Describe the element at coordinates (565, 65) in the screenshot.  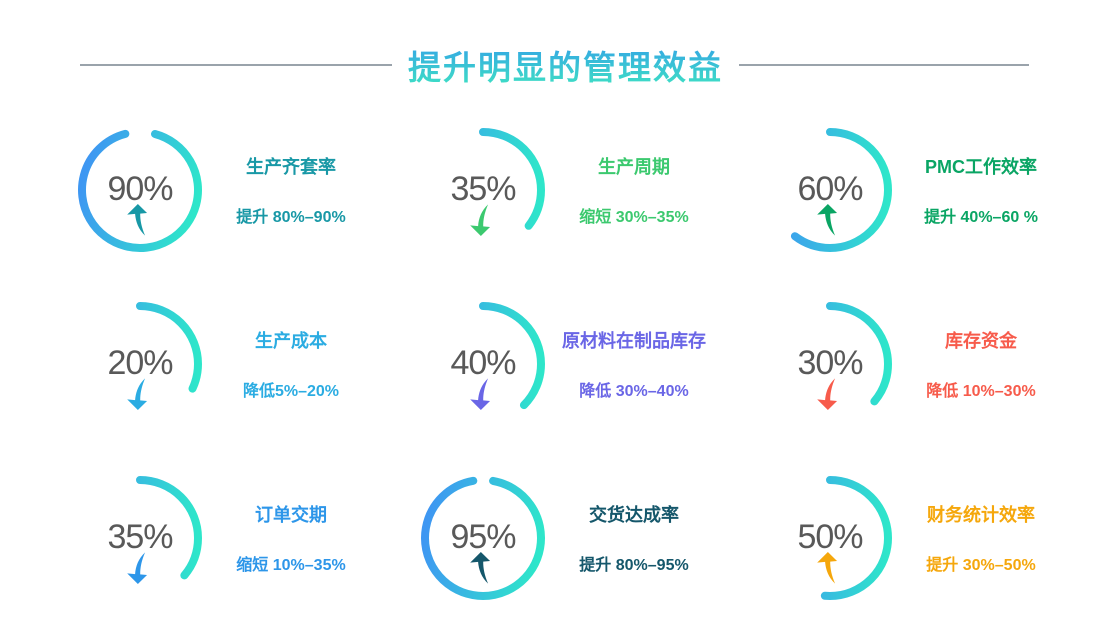
I see `page-title: 提升明显的管理效益` at that location.